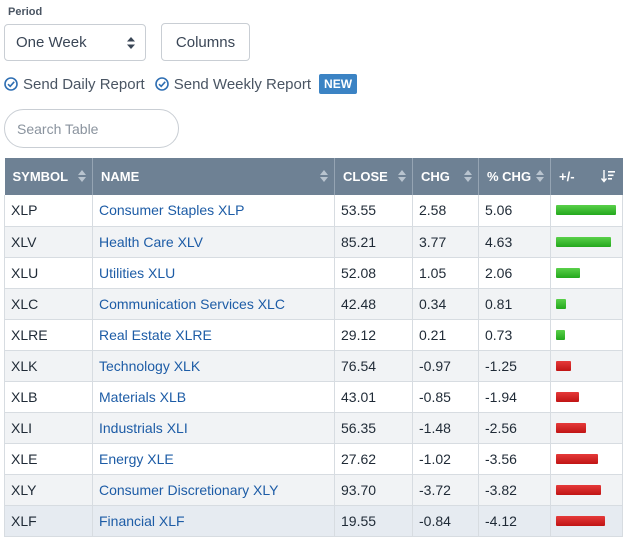  Describe the element at coordinates (213, 273) in the screenshot. I see `cell-name-link: Utilities XLU` at that location.